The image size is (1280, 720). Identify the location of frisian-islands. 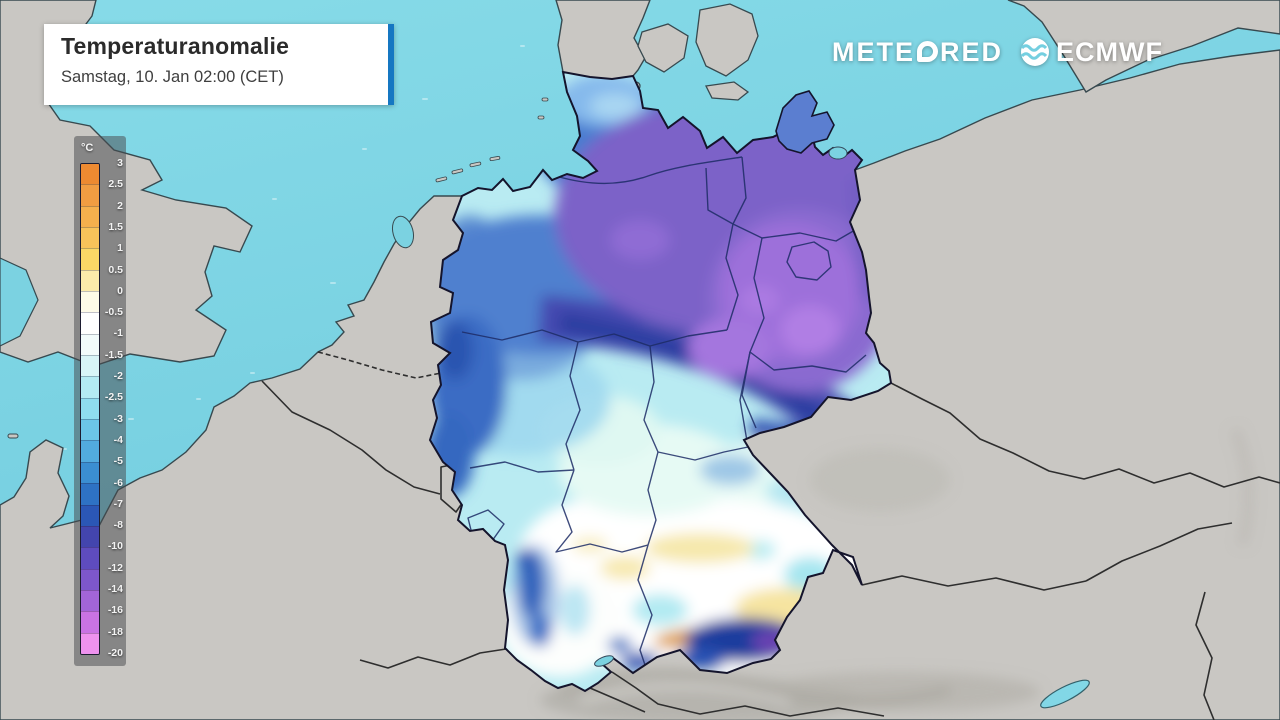
(492, 140).